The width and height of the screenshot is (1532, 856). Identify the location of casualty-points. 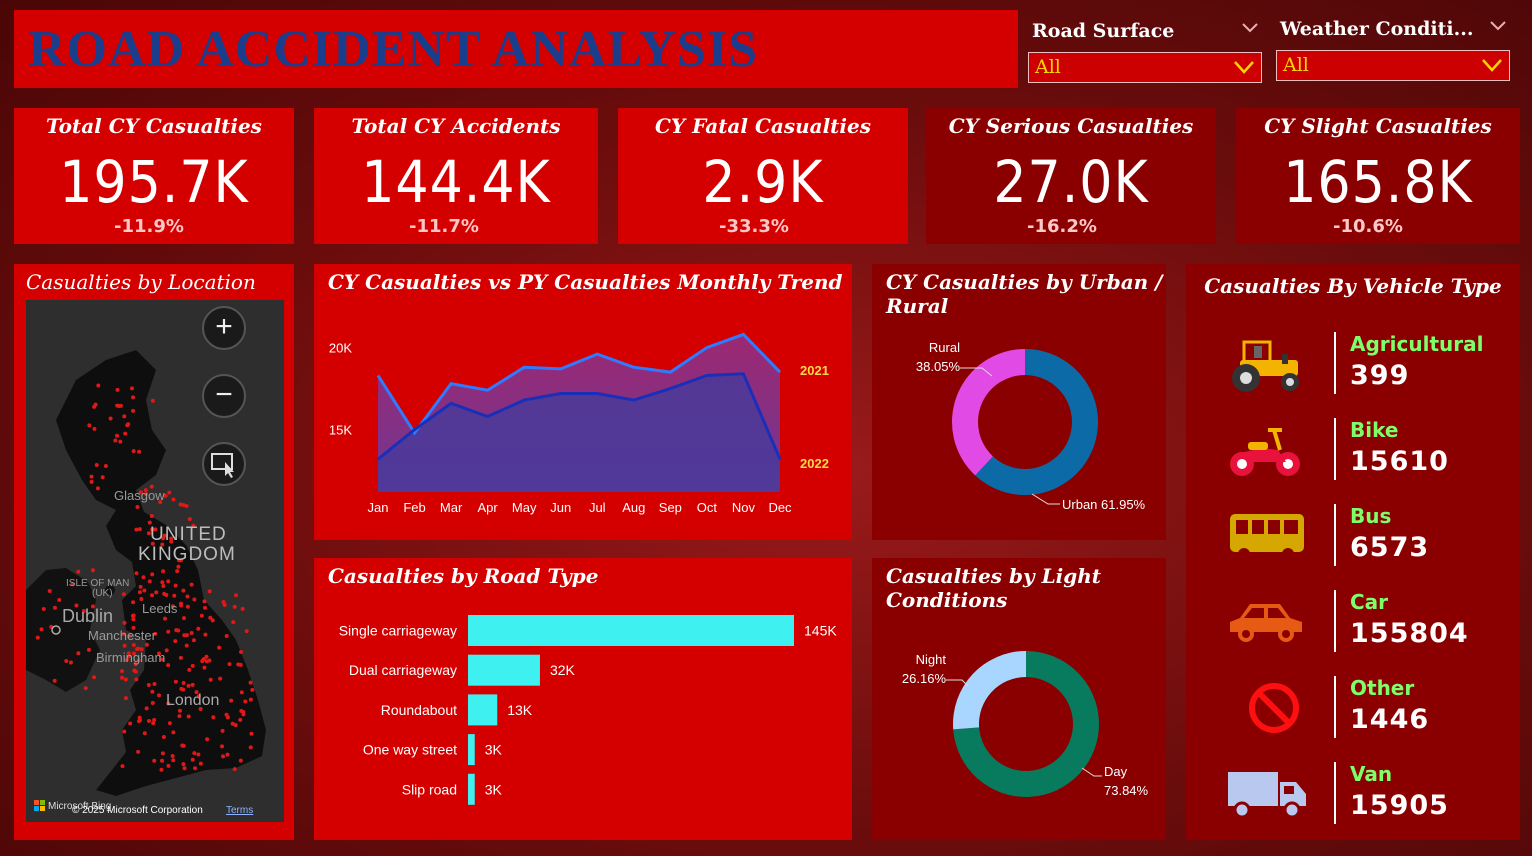
(145, 577).